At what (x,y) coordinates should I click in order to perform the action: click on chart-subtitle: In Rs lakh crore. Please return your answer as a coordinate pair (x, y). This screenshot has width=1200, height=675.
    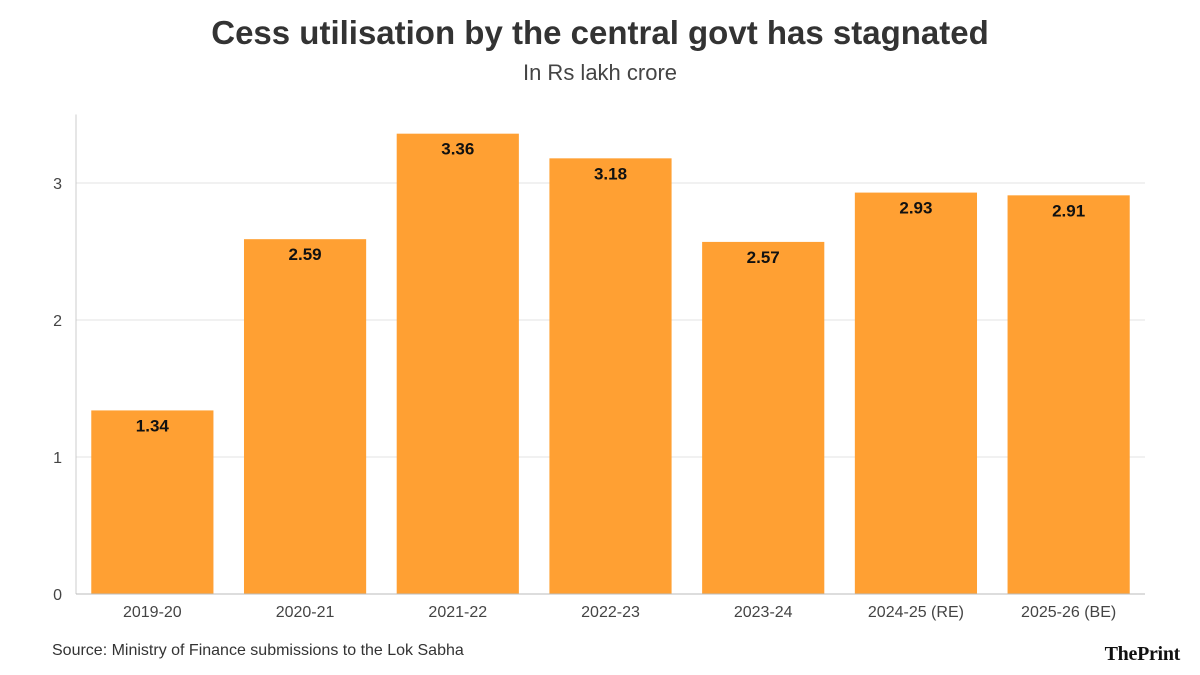
    Looking at the image, I should click on (600, 72).